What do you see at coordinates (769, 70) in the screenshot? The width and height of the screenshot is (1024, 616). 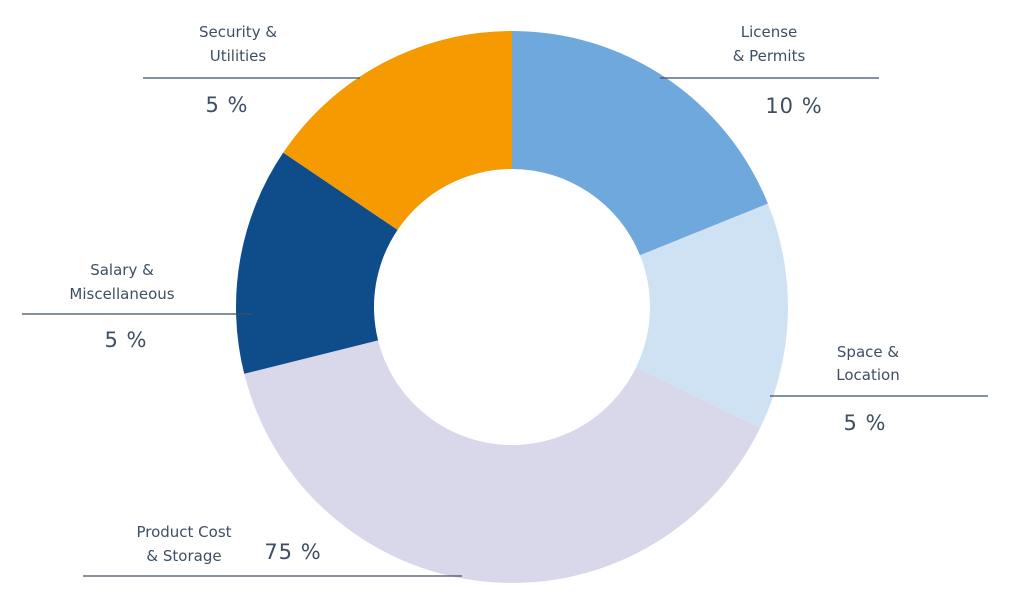 I see `label-license-permits: License & Permits 10 %` at bounding box center [769, 70].